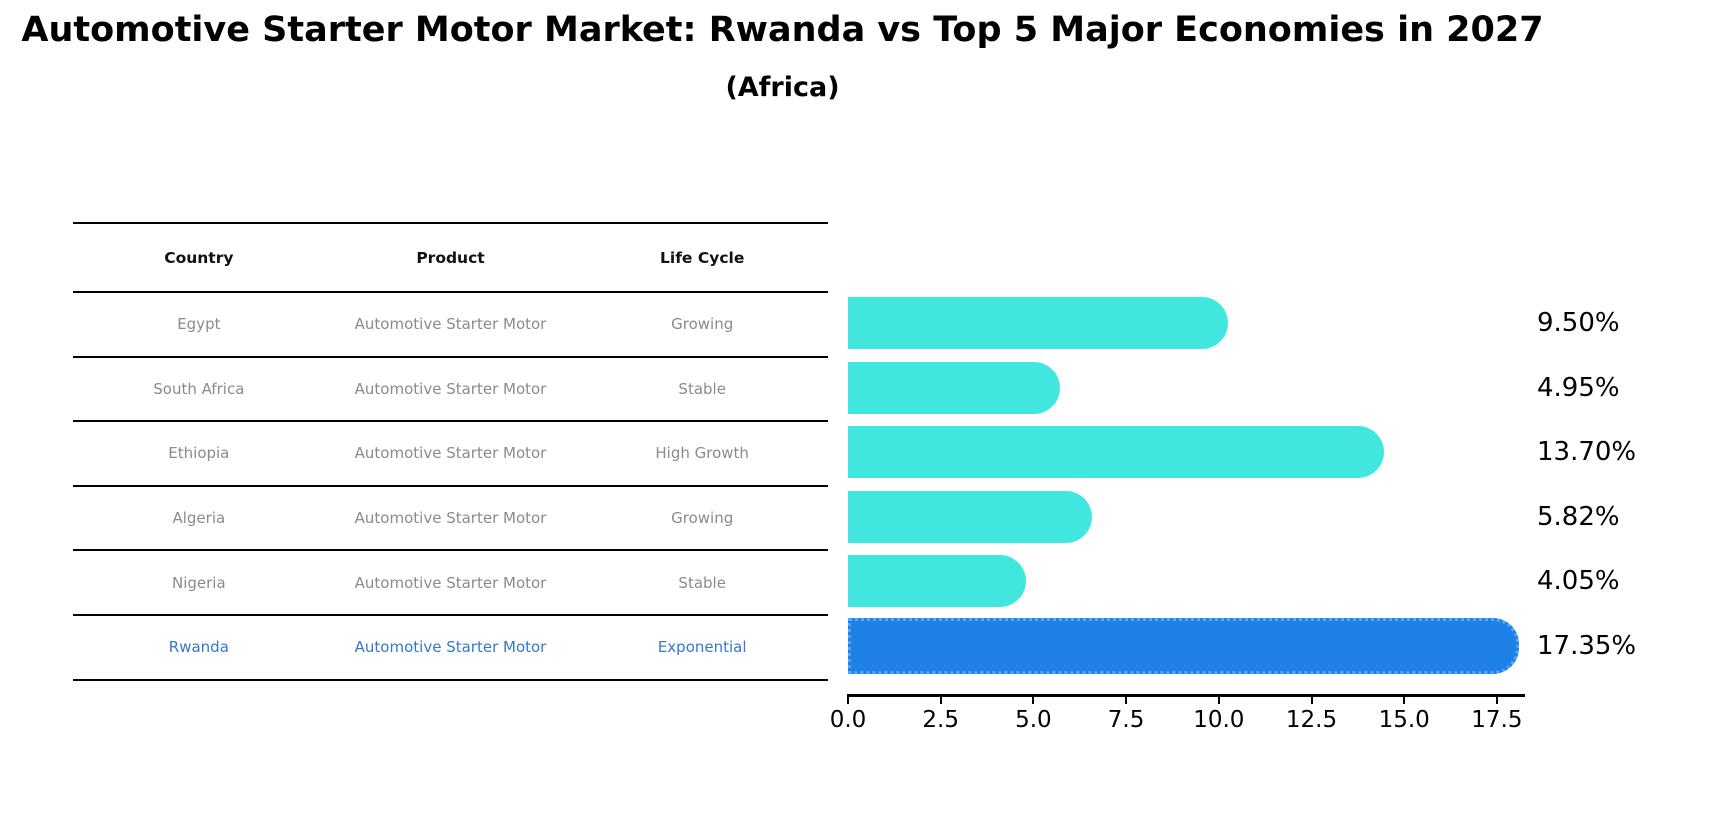 This screenshot has width=1728, height=823. I want to click on bar-rwanda, so click(1184, 646).